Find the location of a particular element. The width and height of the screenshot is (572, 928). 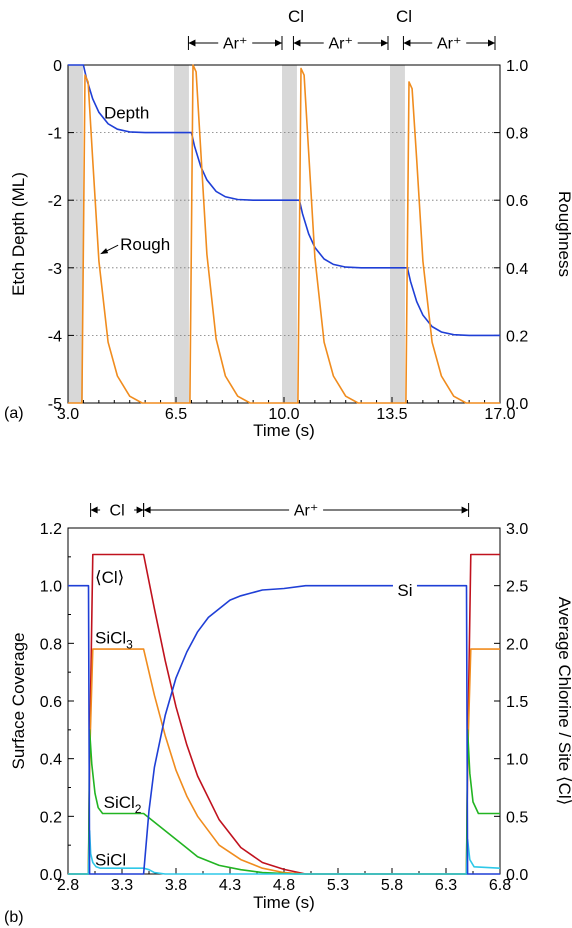

label-sicl3-base: SiCl is located at coordinates (110, 638).